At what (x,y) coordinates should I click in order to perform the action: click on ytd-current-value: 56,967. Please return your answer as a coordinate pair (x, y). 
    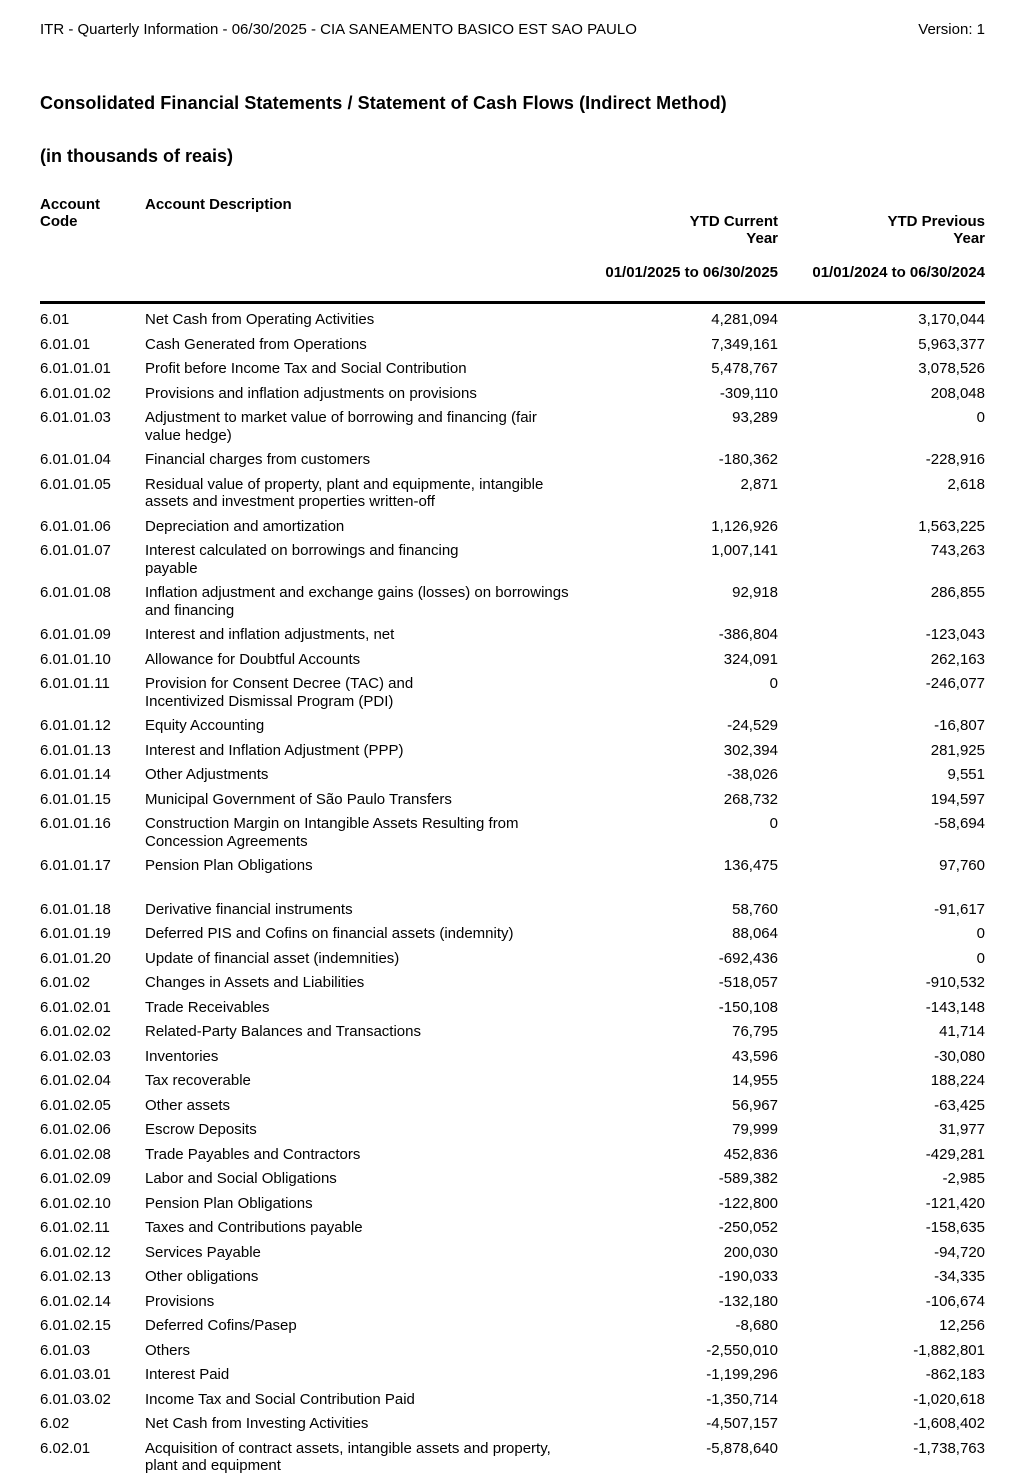
    Looking at the image, I should click on (755, 1105).